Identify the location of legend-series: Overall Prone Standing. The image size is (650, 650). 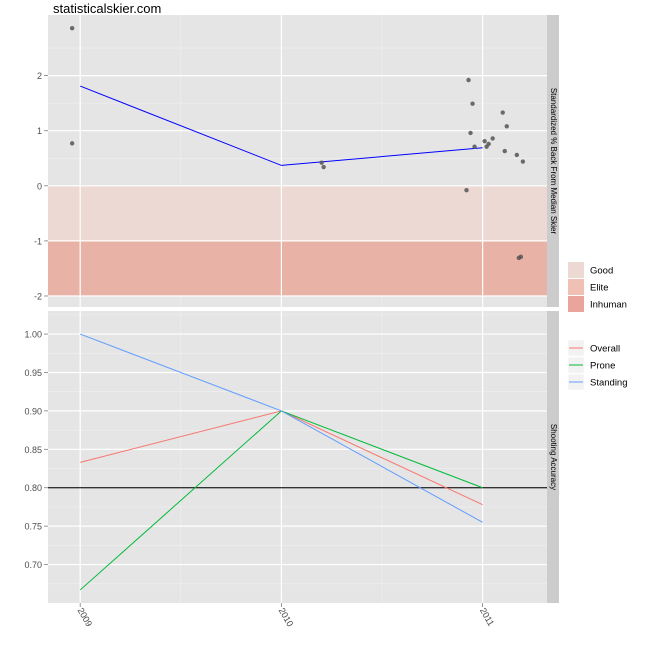
(597, 365).